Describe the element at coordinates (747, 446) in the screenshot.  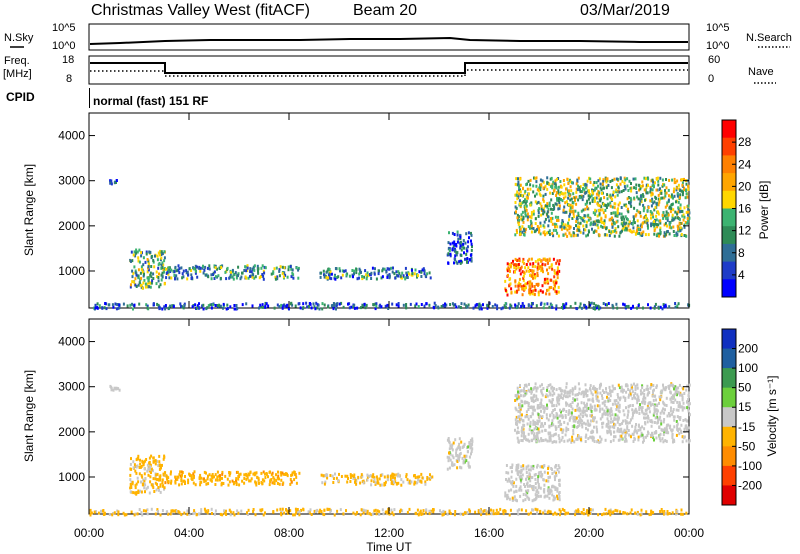
I see `velocity-colorbar-tick-label-2: -50` at that location.